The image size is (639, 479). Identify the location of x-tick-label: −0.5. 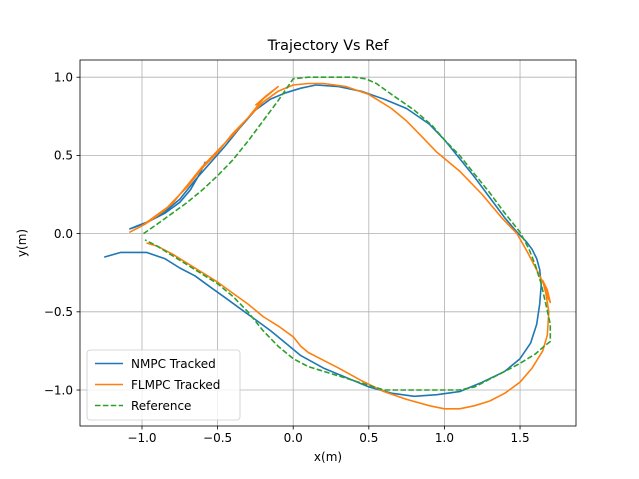
(217, 438).